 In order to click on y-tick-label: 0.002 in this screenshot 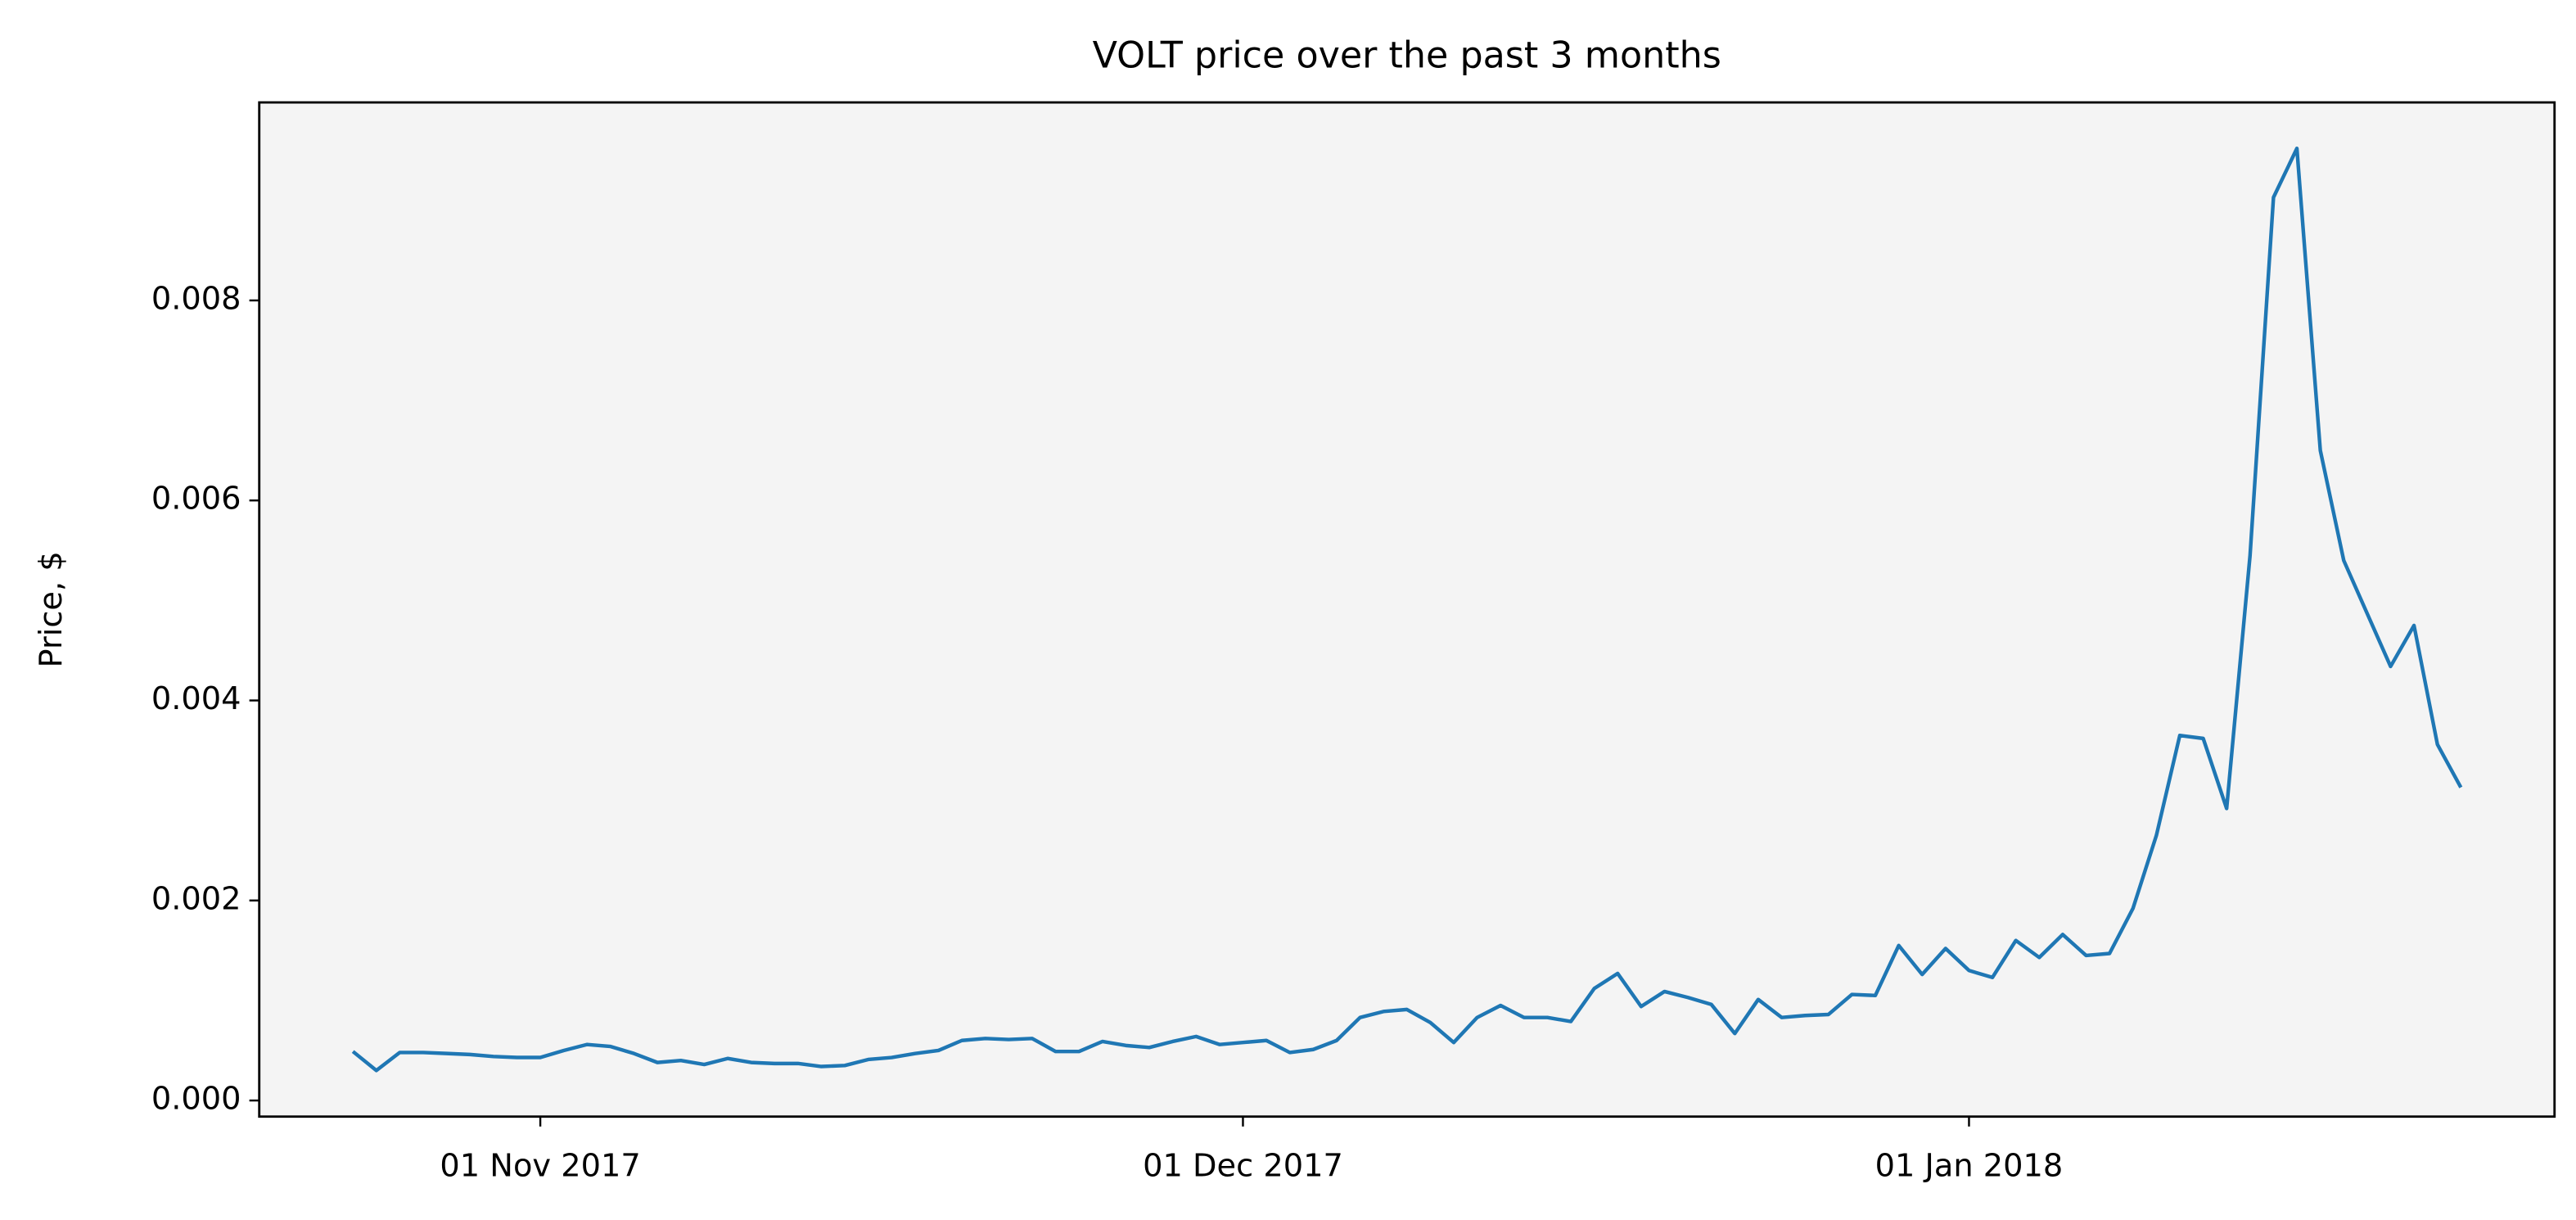, I will do `click(196, 898)`.